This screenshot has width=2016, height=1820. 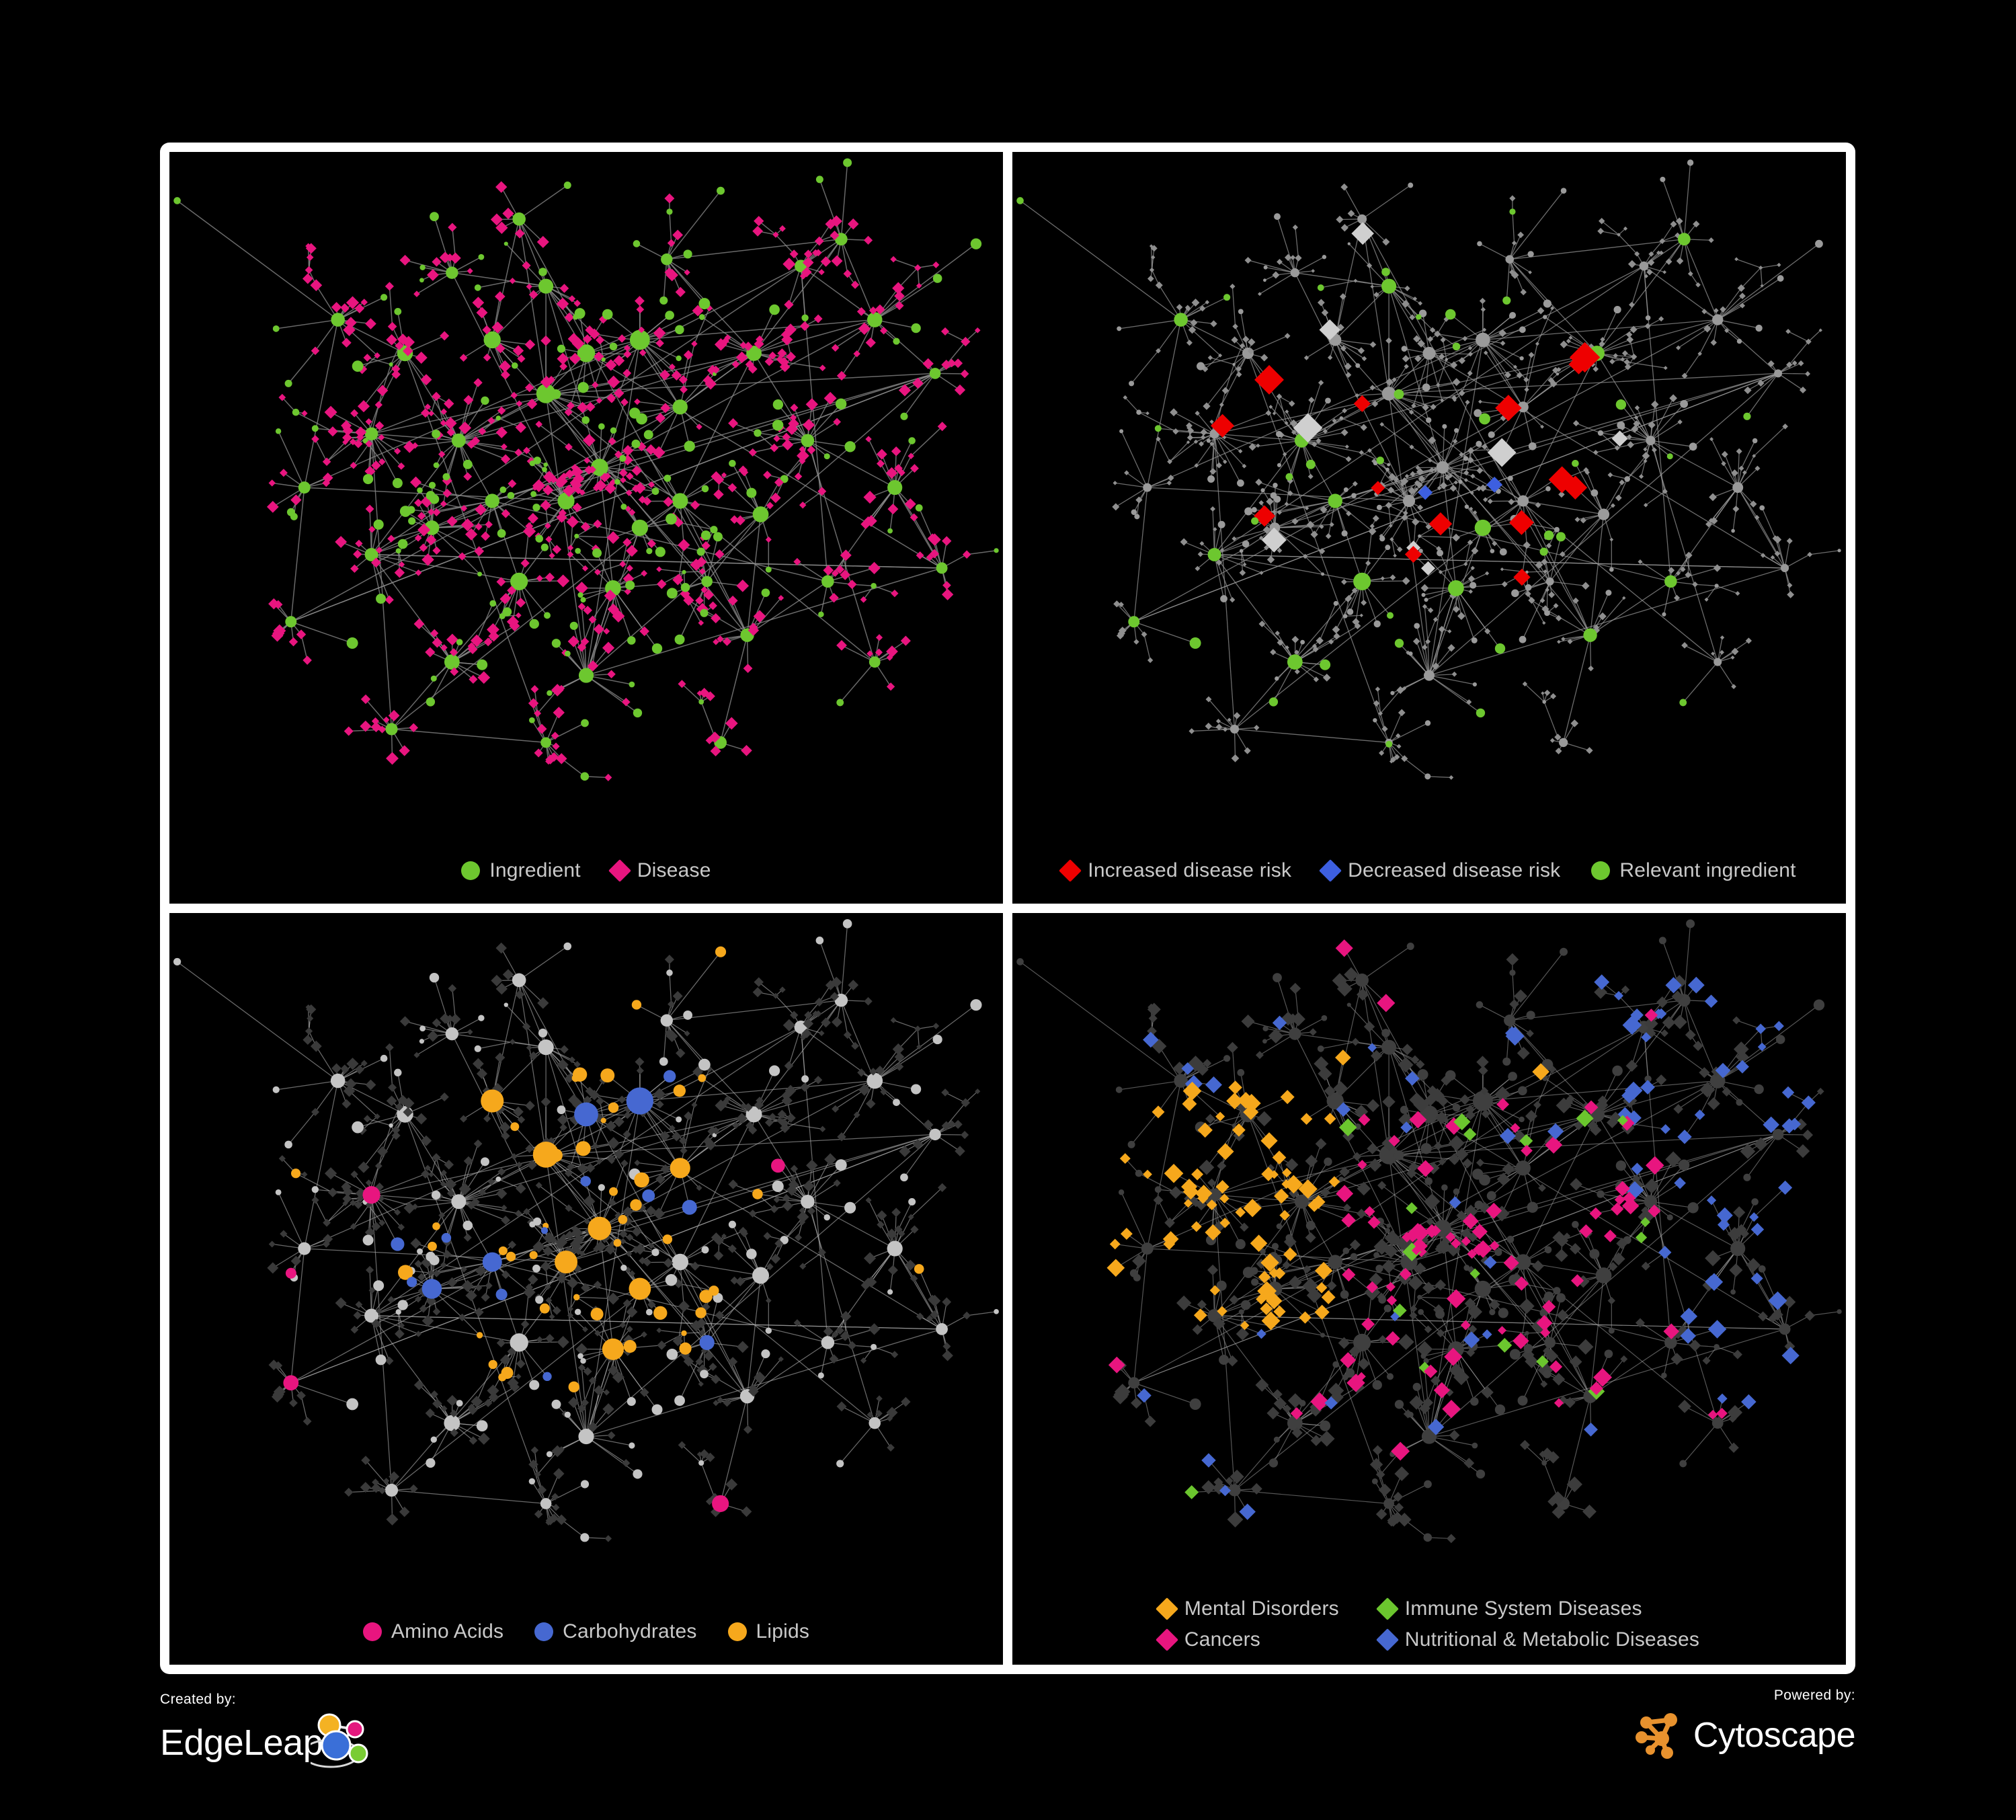 I want to click on legend-label: Decreased disease risk, so click(x=1454, y=870).